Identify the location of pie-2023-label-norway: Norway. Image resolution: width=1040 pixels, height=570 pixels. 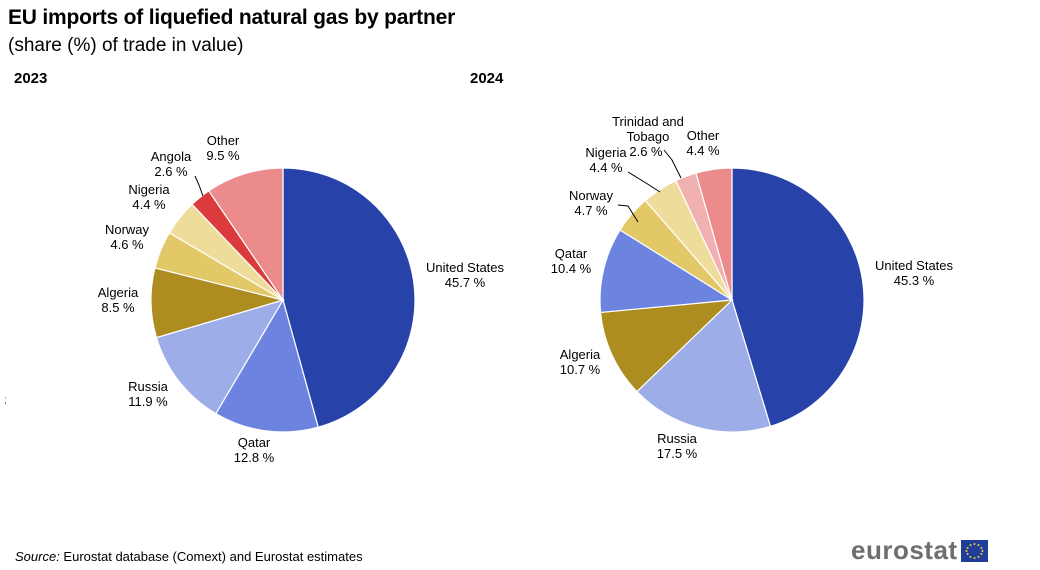
(127, 229).